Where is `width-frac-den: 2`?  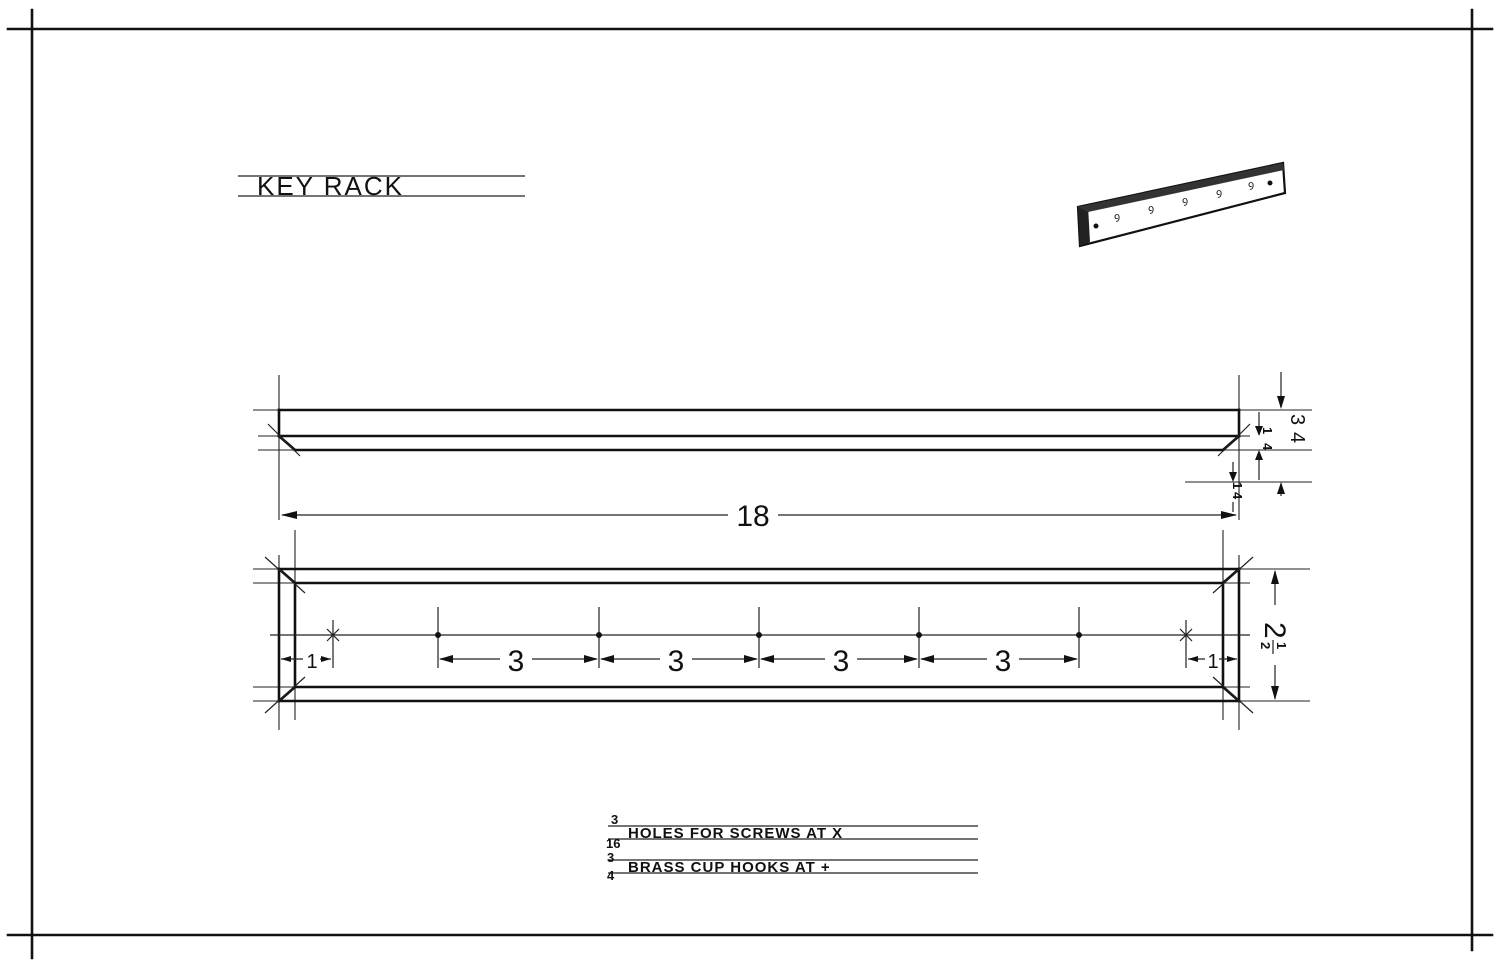
width-frac-den: 2 is located at coordinates (1265, 645).